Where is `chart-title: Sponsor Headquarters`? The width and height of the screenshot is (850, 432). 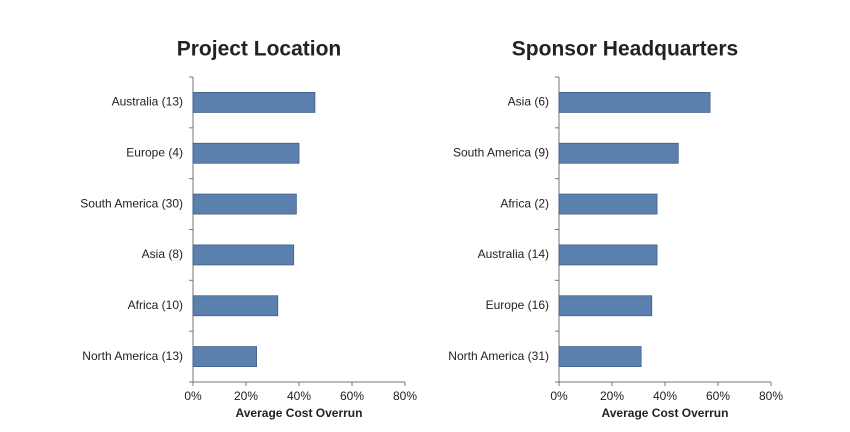
chart-title: Sponsor Headquarters is located at coordinates (625, 49).